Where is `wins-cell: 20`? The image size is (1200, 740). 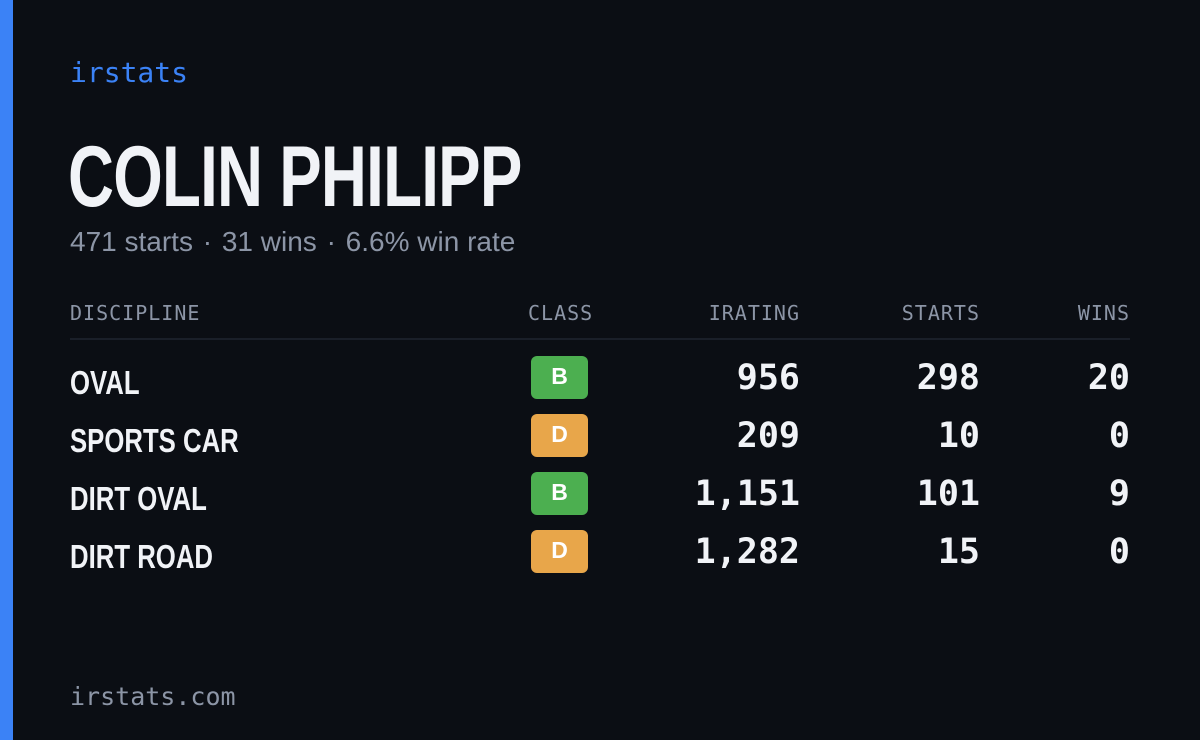
wins-cell: 20 is located at coordinates (1108, 378).